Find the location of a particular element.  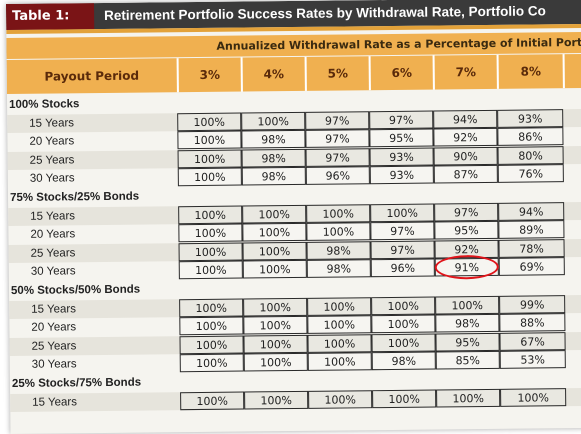

success-rate-cell: 78% is located at coordinates (531, 248).